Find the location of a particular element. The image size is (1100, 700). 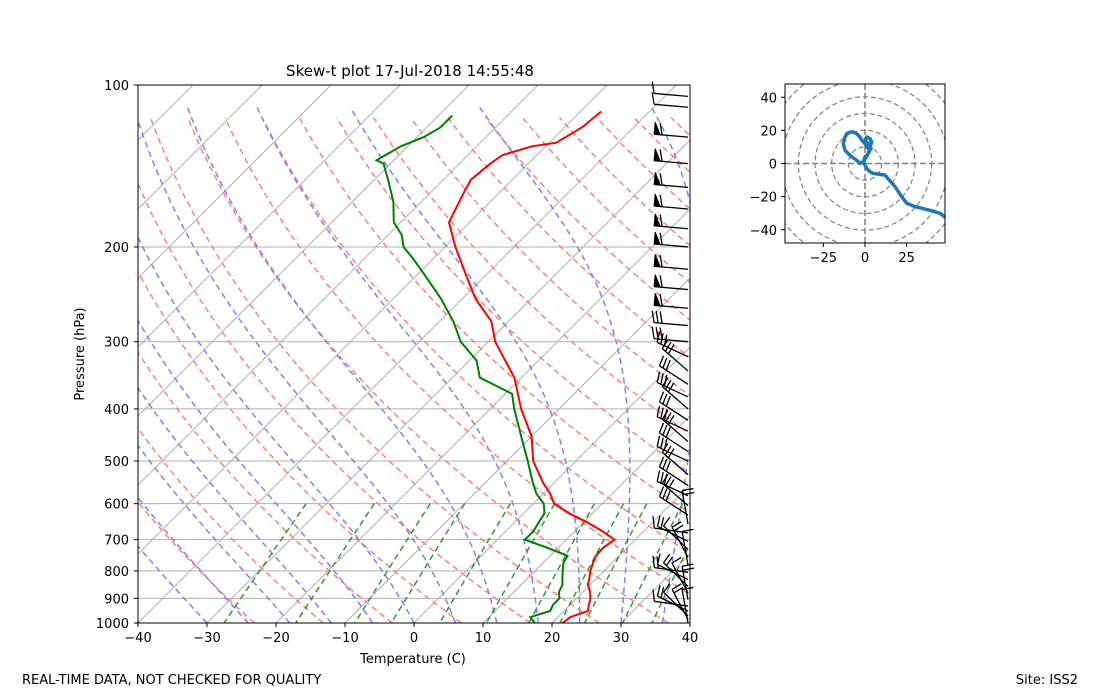

isotherm--130 is located at coordinates (27, 354).